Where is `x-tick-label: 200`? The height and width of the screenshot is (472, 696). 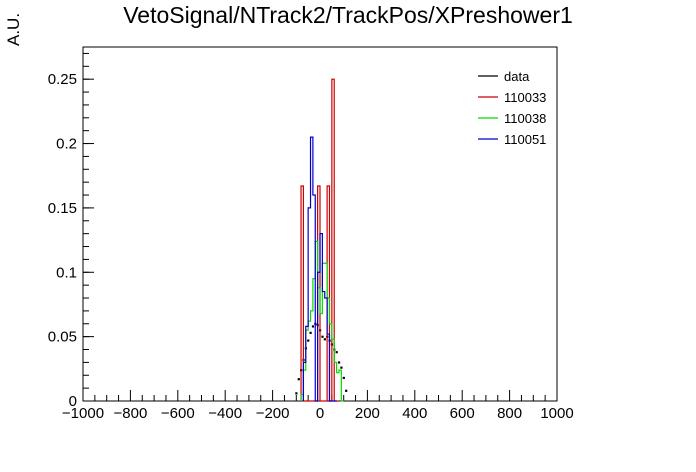
x-tick-label: 200 is located at coordinates (367, 413).